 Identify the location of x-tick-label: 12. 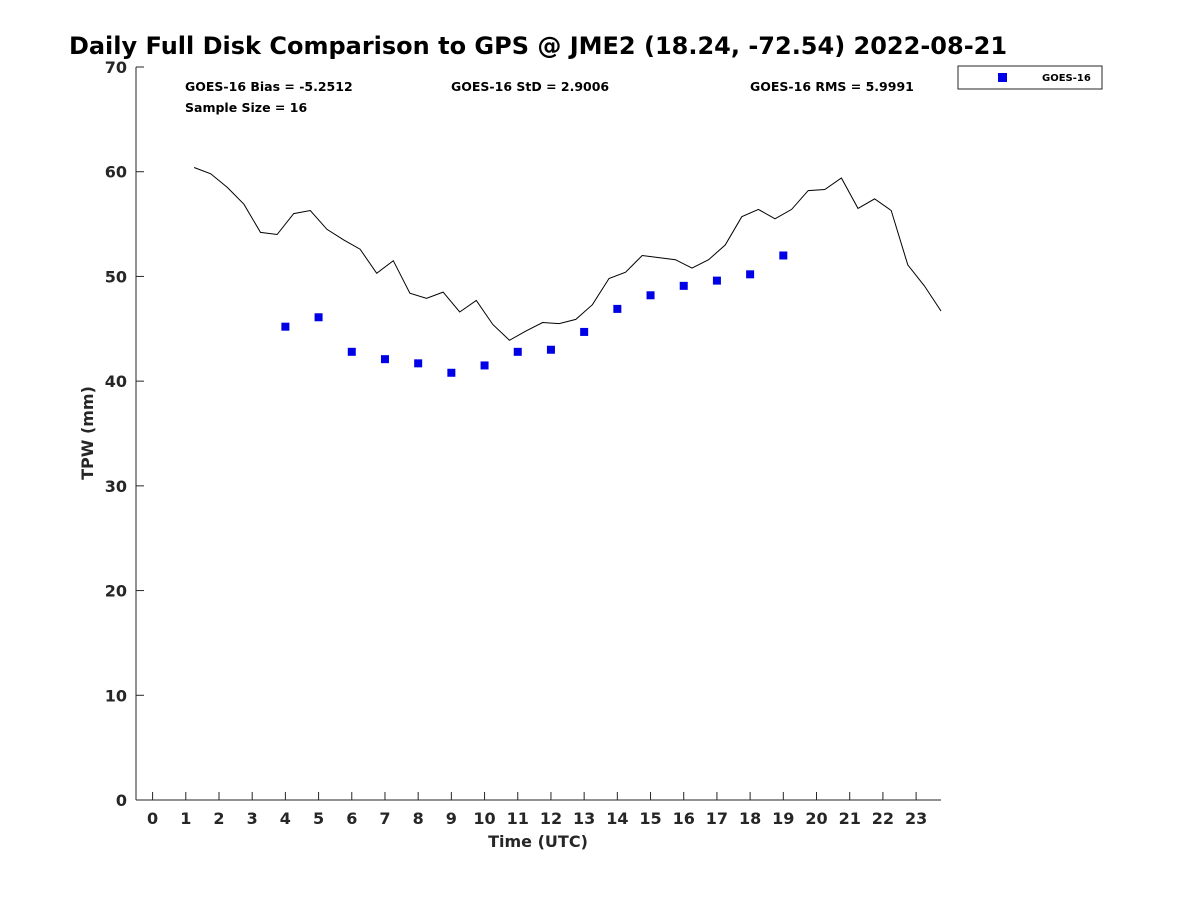
(551, 818).